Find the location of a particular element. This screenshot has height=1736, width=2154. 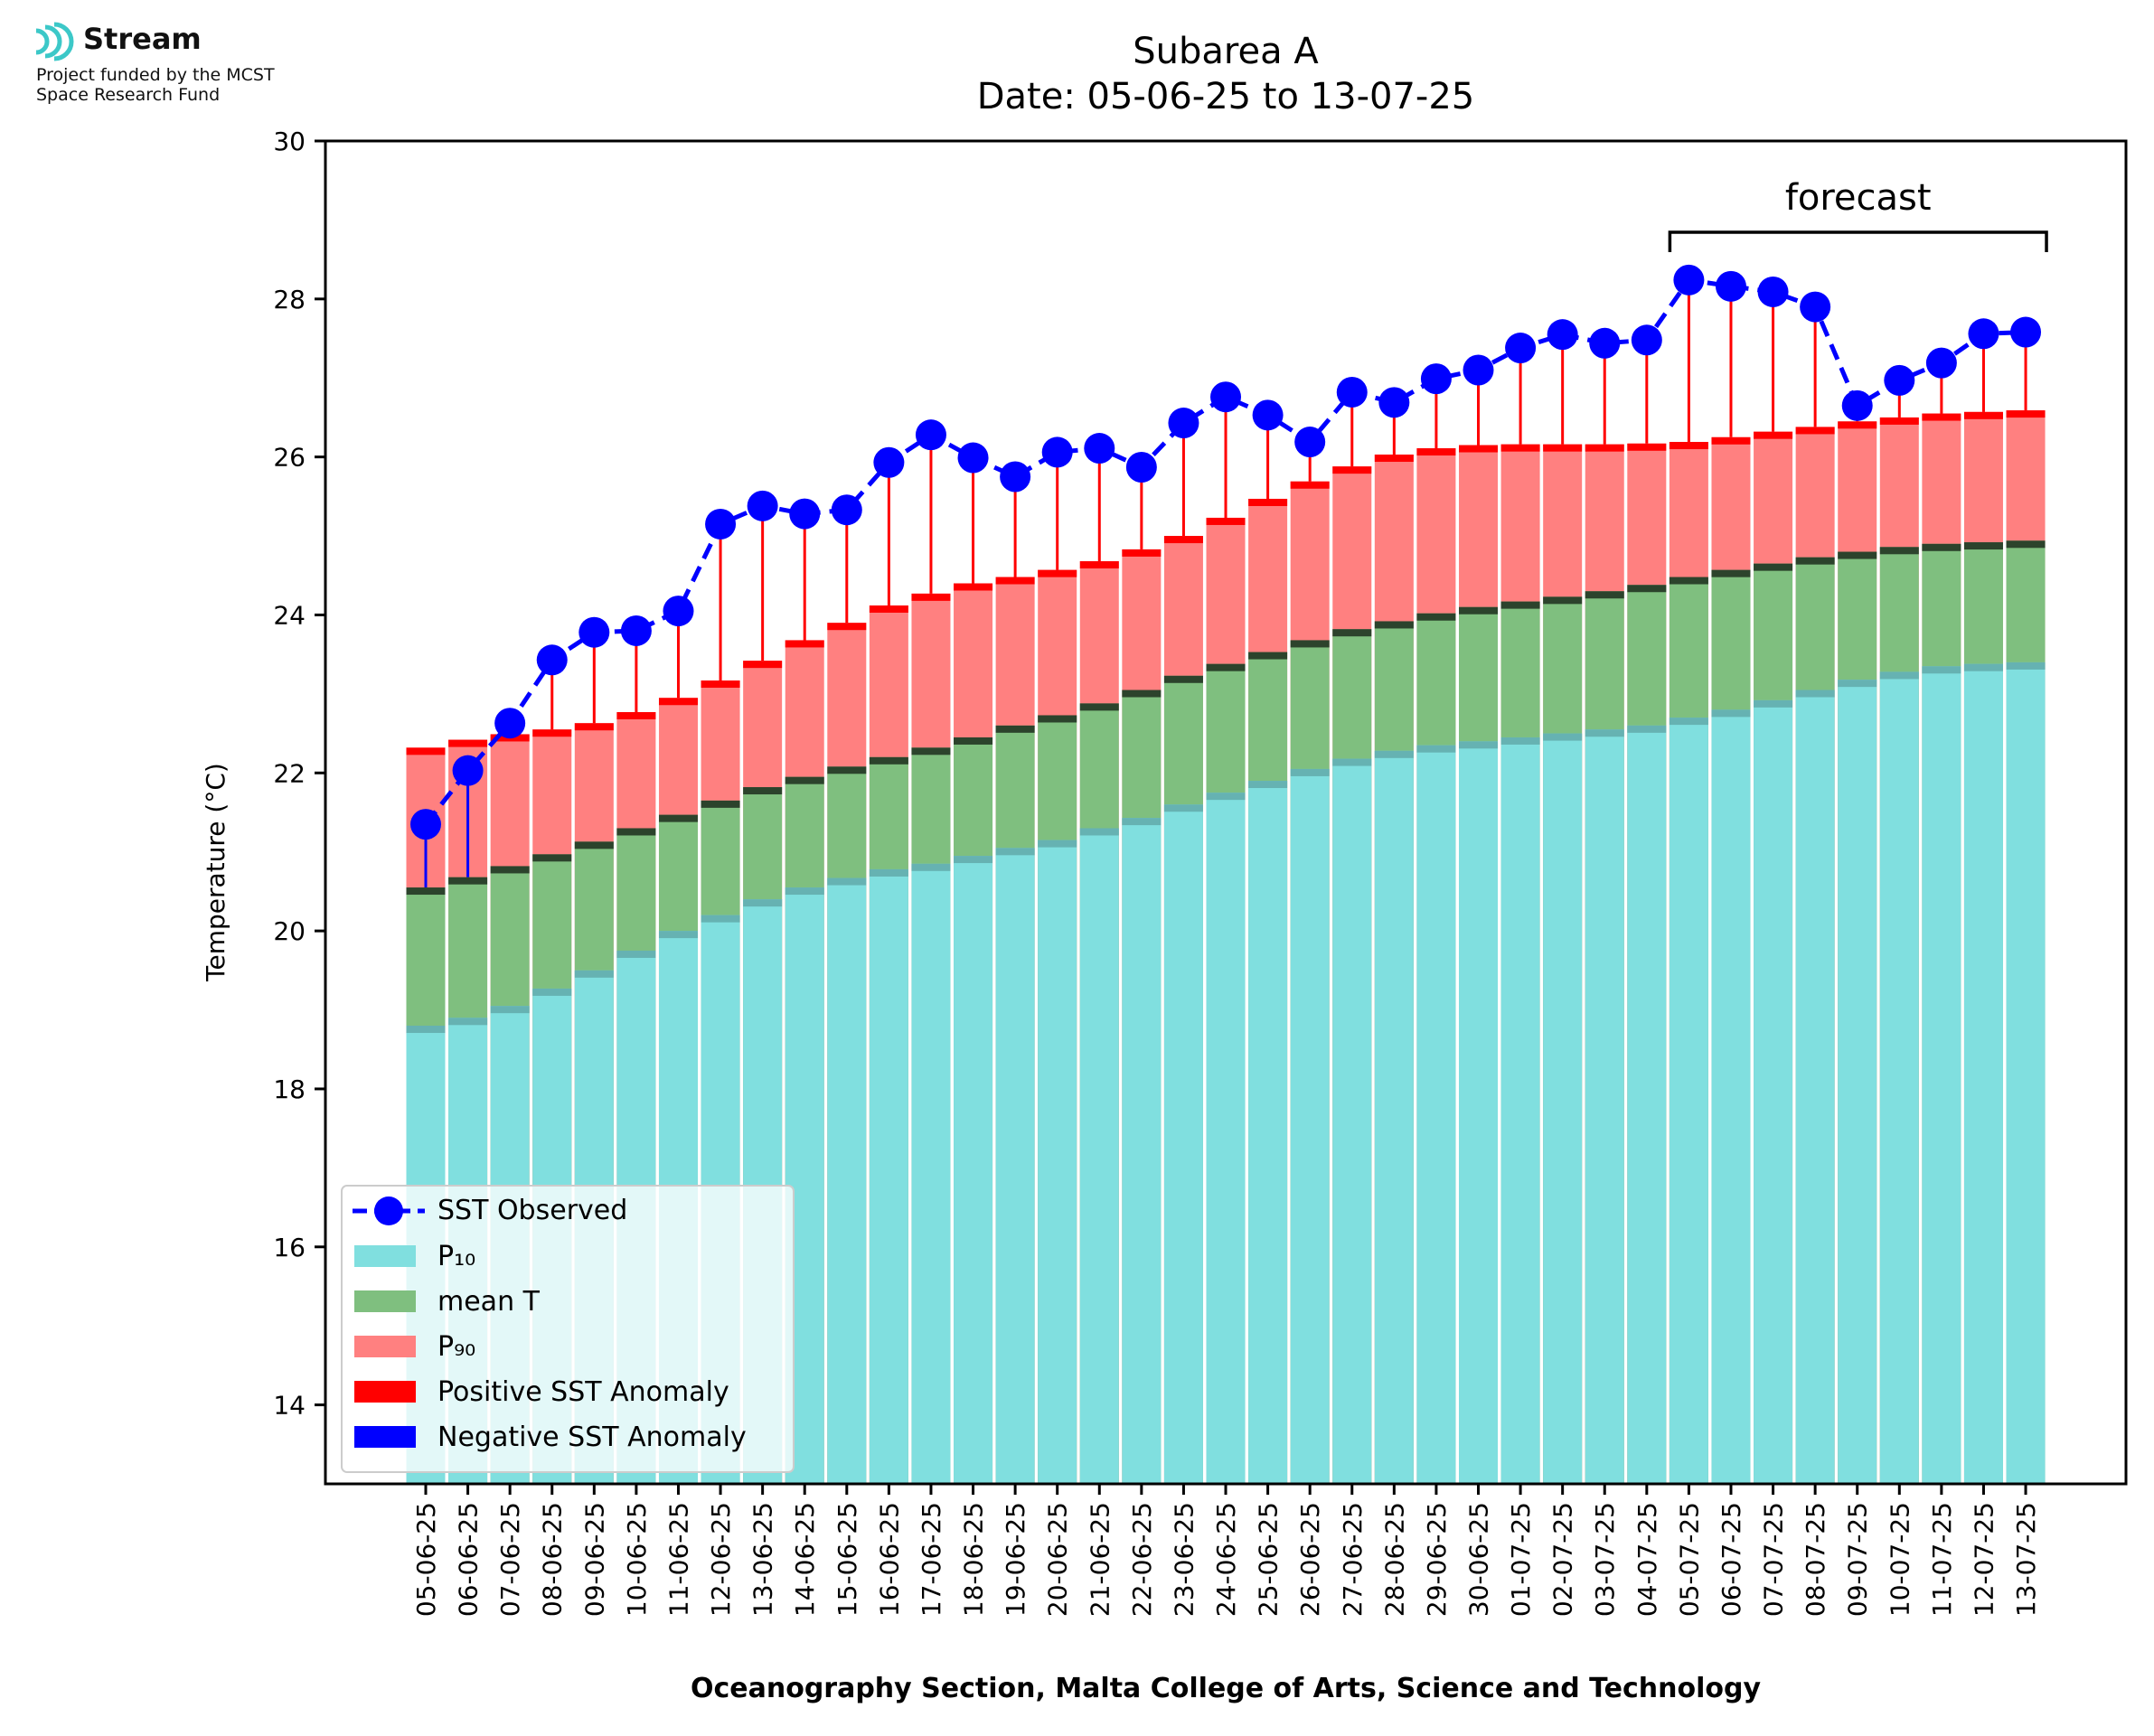

x-tick-label: 12-06-25 is located at coordinates (721, 1560).